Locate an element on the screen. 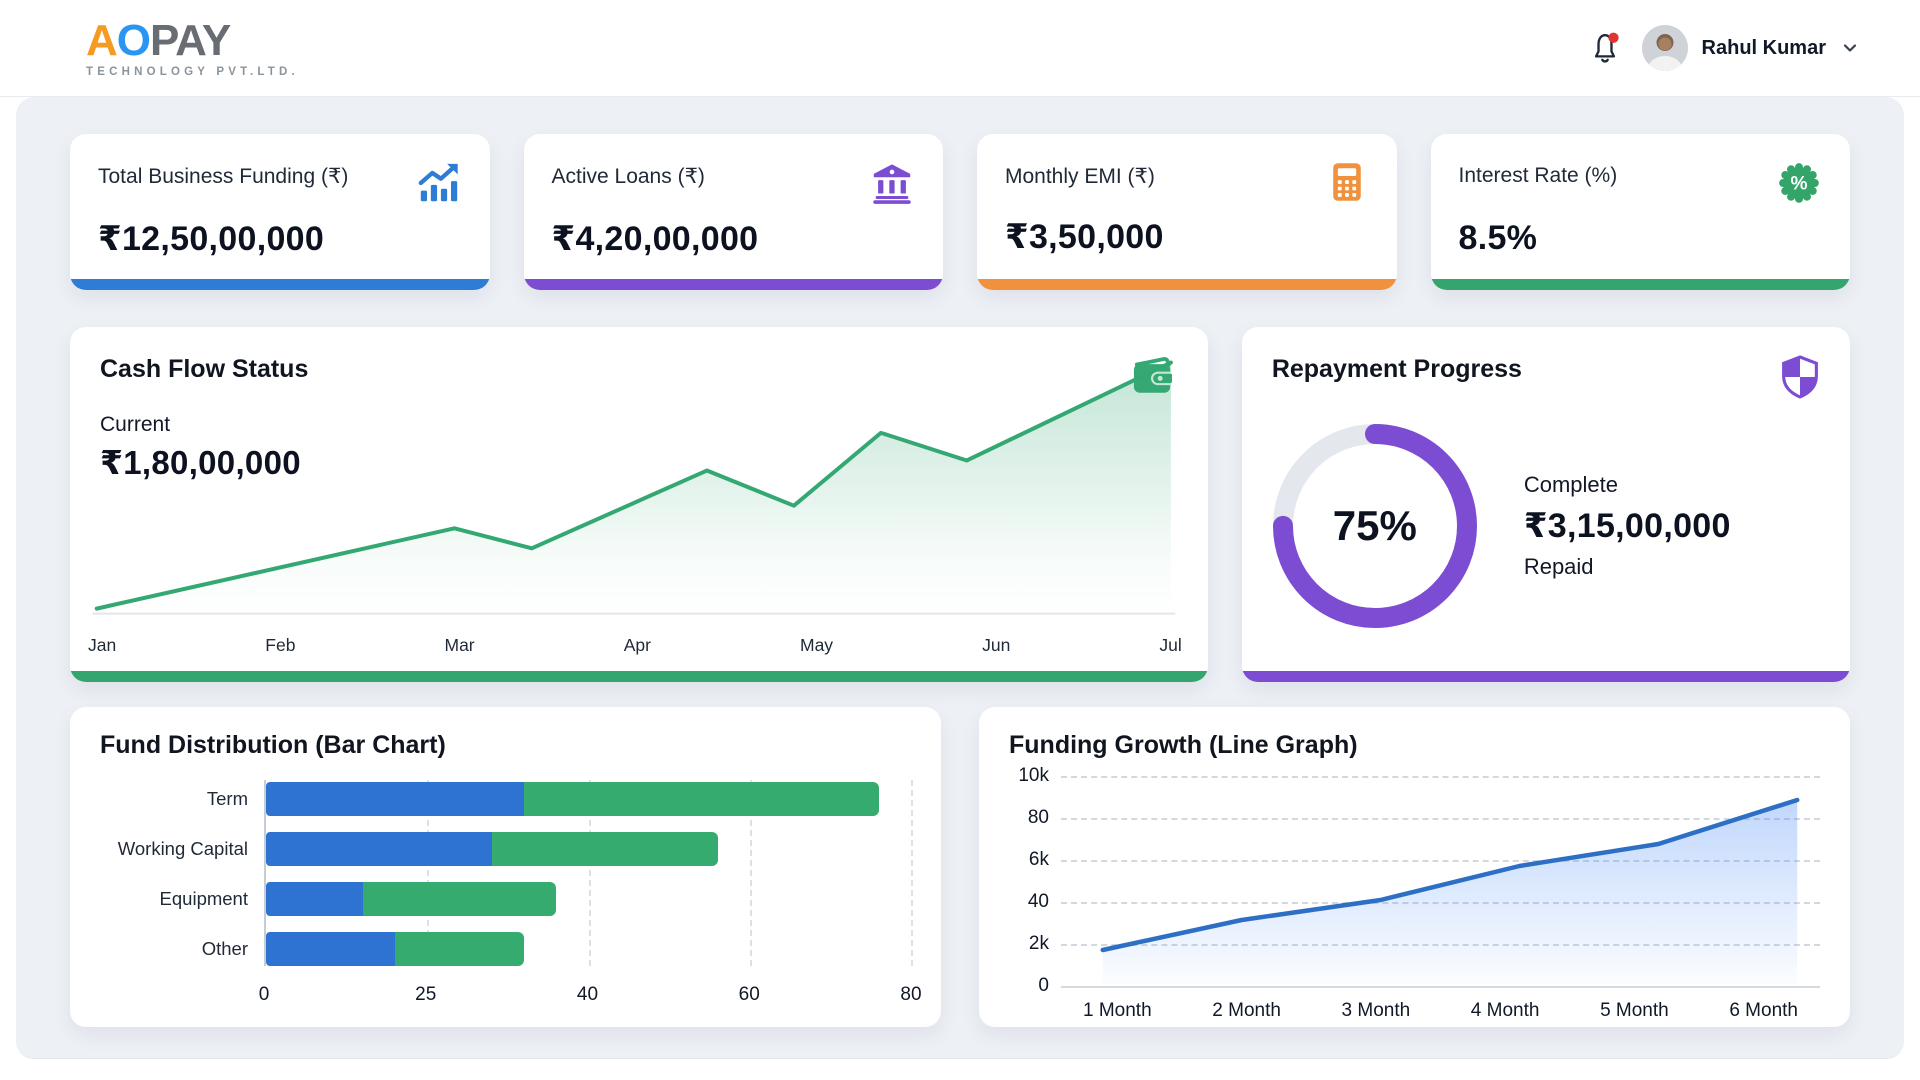 Image resolution: width=1920 pixels, height=1080 pixels. repayment-complete-label: Complete is located at coordinates (1570, 484).